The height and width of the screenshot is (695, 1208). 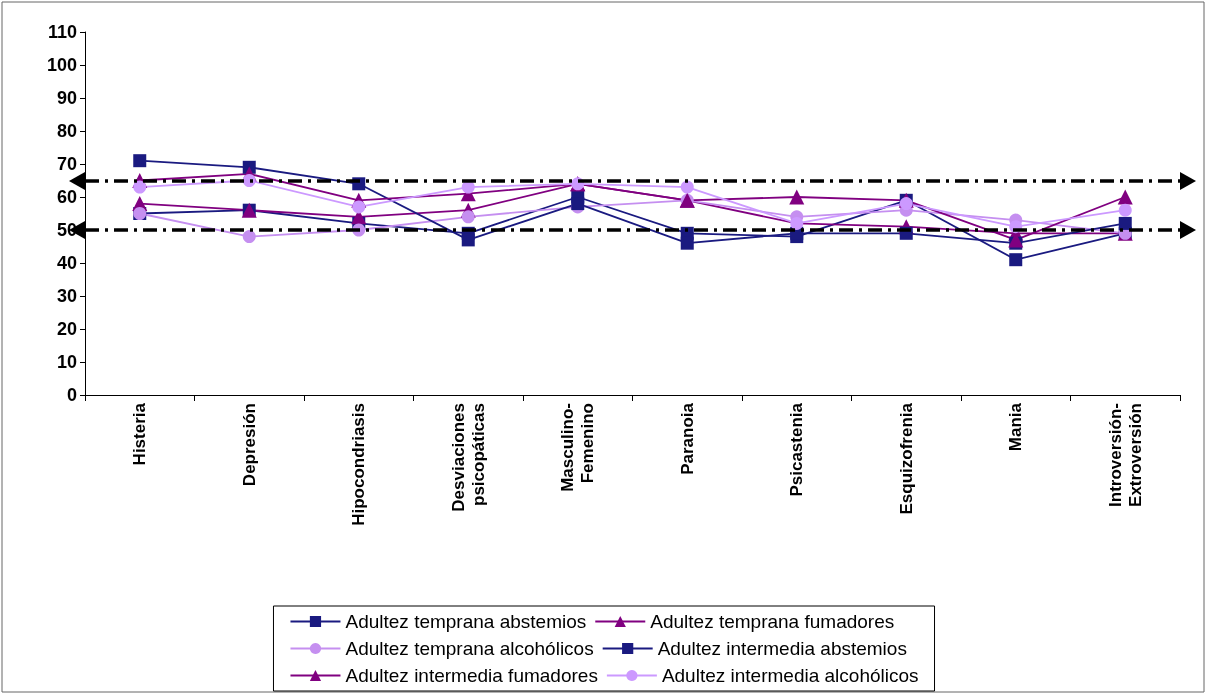 I want to click on y-tick-label: 100, so click(x=61, y=65).